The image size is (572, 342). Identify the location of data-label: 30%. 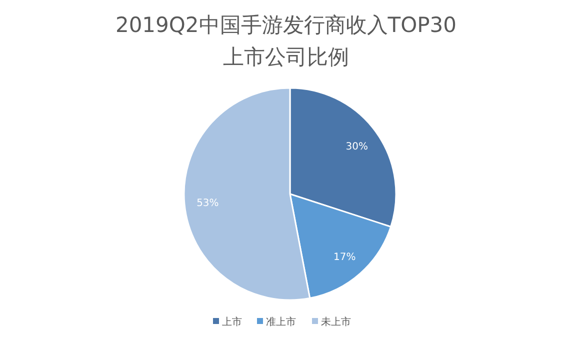
(357, 146).